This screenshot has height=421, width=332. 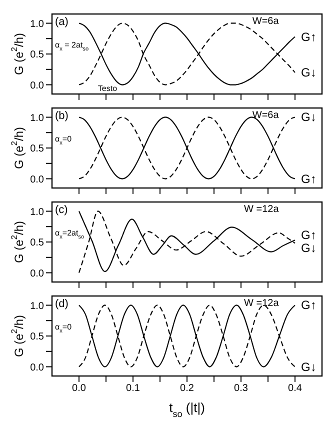 What do you see at coordinates (241, 388) in the screenshot?
I see `x-tick-label: 0.3` at bounding box center [241, 388].